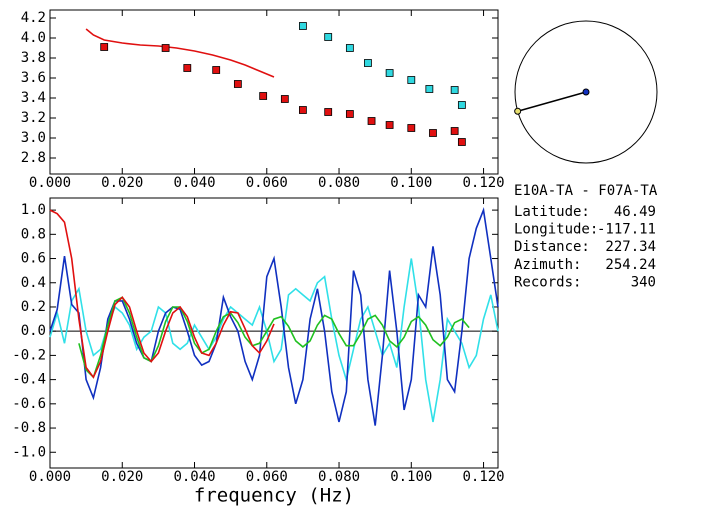 The height and width of the screenshot is (519, 701). Describe the element at coordinates (643, 282) in the screenshot. I see `info-value: 340` at that location.